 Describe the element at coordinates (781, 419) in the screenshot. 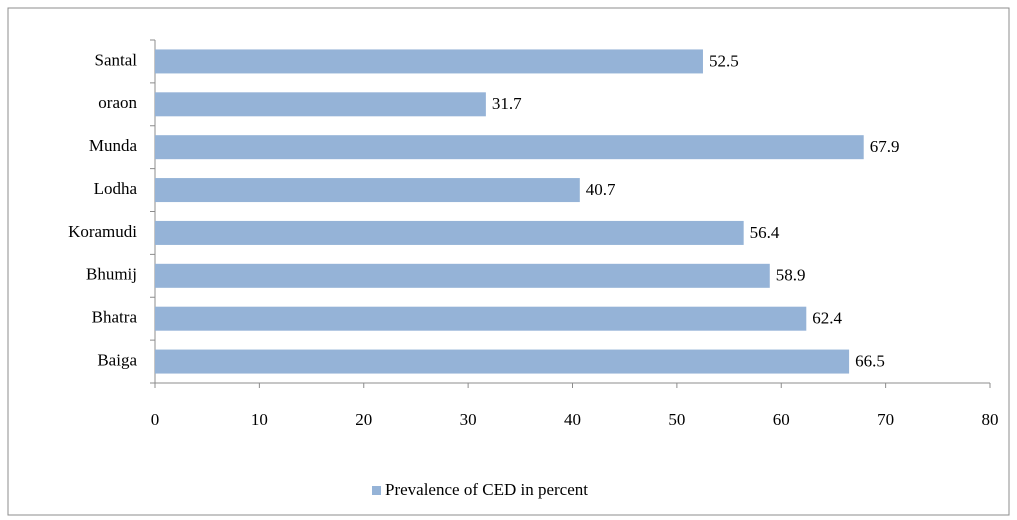

I see `x-tick-label: 60` at that location.